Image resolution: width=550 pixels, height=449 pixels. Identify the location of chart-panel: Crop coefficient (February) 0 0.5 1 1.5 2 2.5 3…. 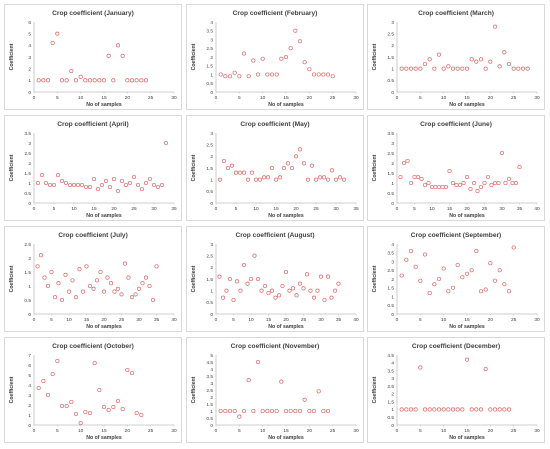
(275, 57).